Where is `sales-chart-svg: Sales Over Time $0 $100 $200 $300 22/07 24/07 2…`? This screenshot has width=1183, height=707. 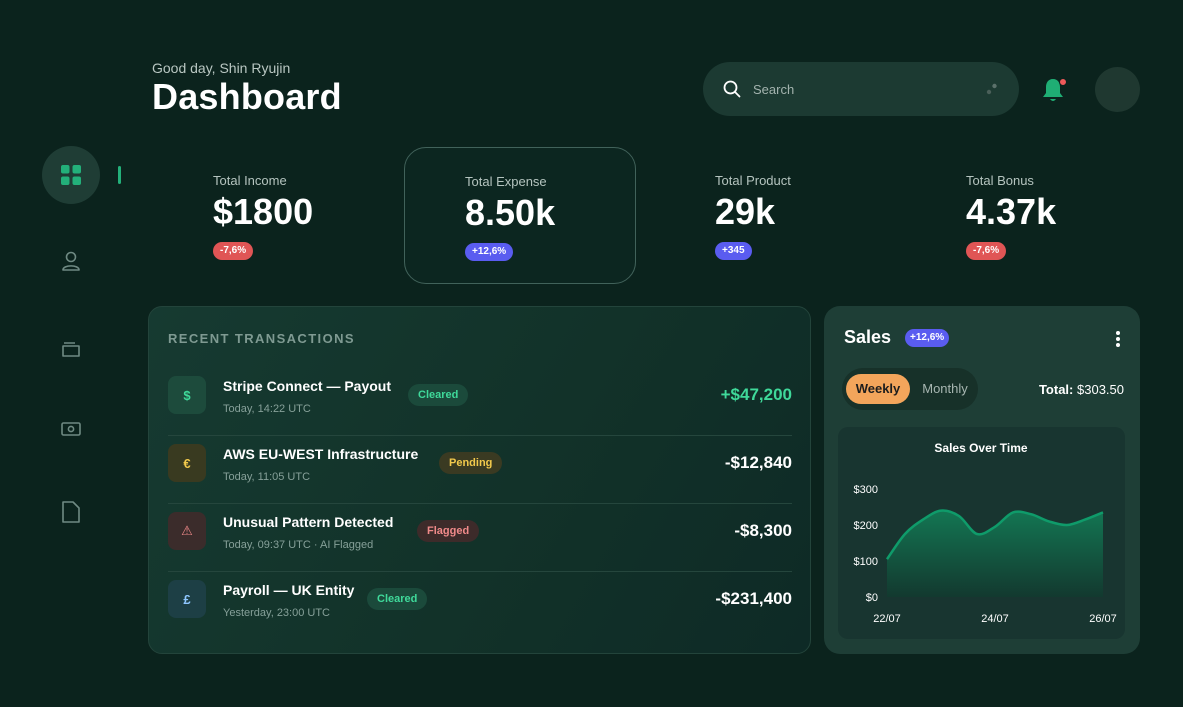
sales-chart-svg: Sales Over Time $0 $100 $200 $300 22/07 24/07 2… is located at coordinates (985, 533).